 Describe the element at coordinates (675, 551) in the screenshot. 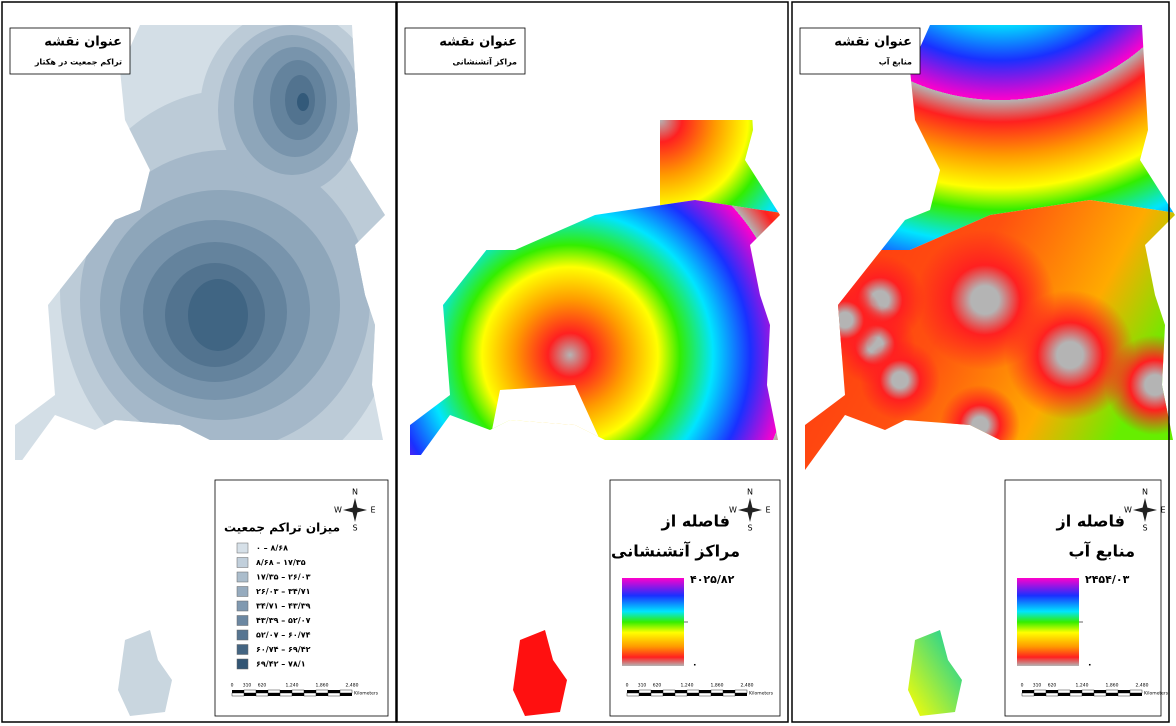

I see `legend-title: مراکز آتشنشانی` at that location.